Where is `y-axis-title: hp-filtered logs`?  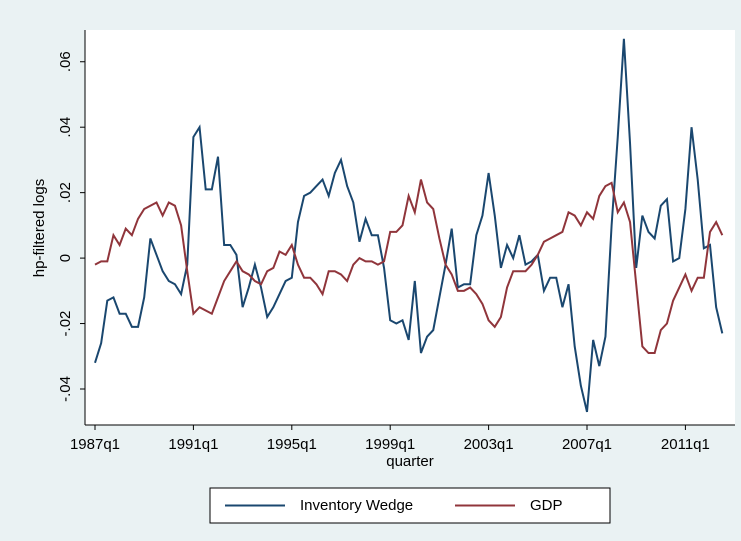
y-axis-title: hp-filtered logs is located at coordinates (39, 228).